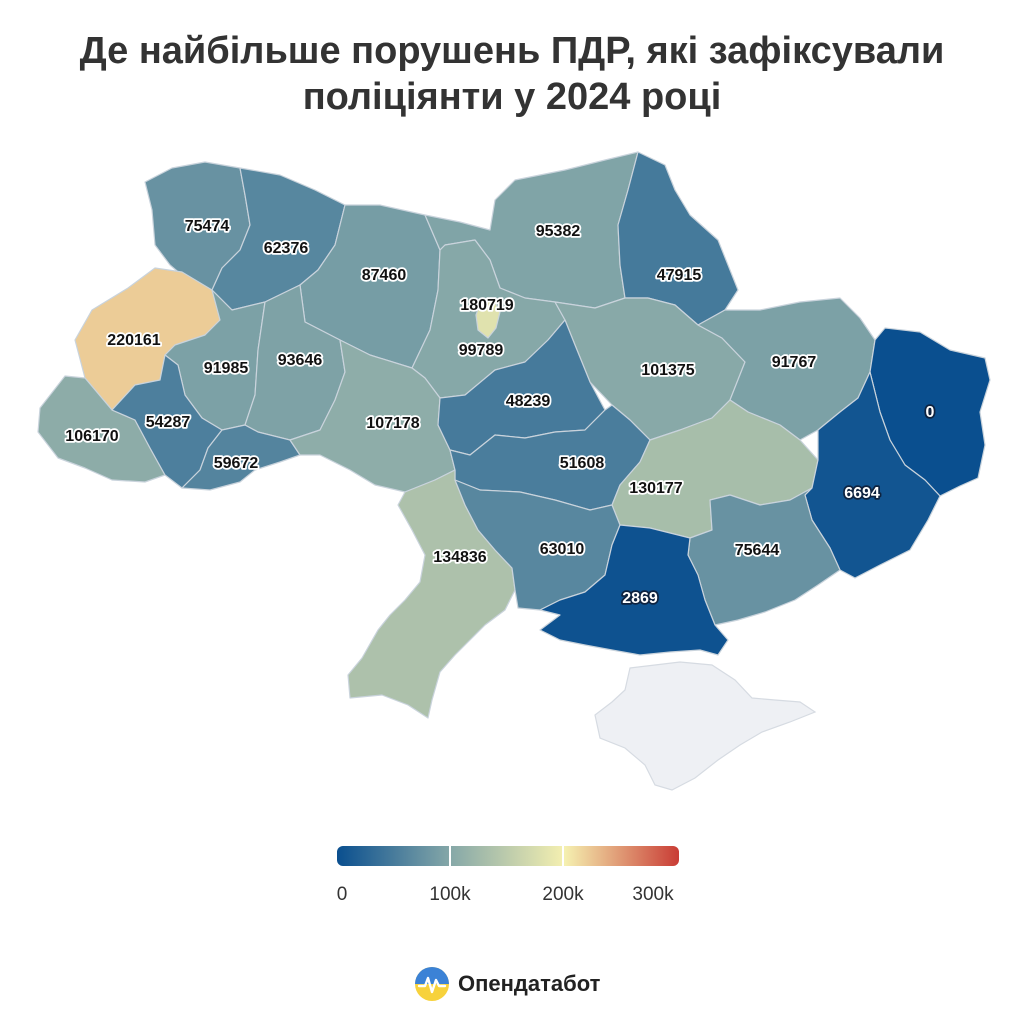 Image resolution: width=1024 pixels, height=1024 pixels. I want to click on title-line-2: поліціянти у 2024 році, so click(512, 97).